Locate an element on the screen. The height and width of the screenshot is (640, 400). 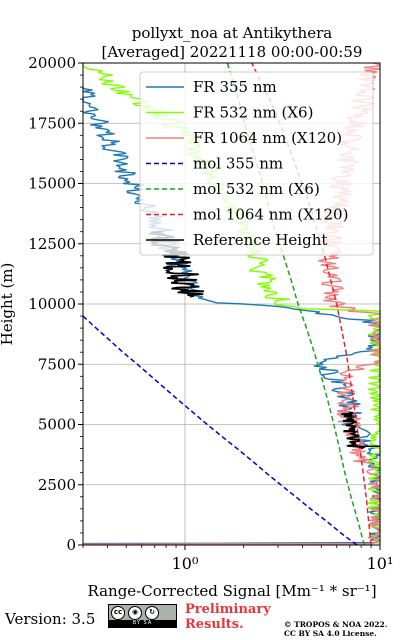
by-icon: ◉ is located at coordinates (135, 613).